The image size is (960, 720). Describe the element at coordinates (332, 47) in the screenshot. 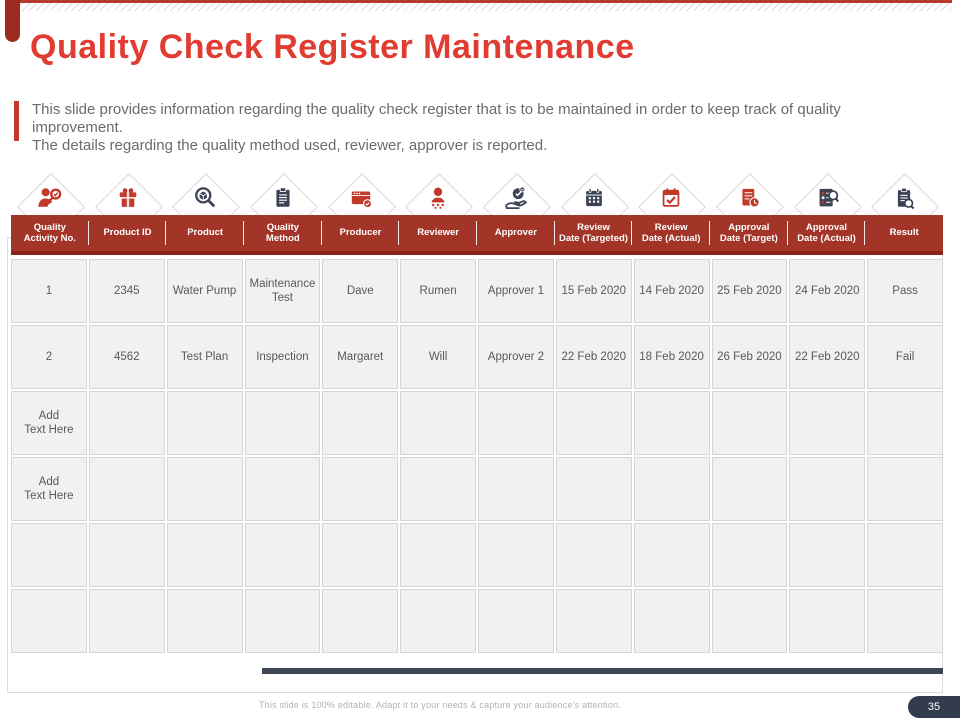

I see `page-title: Quality Check Register Maintenance` at that location.